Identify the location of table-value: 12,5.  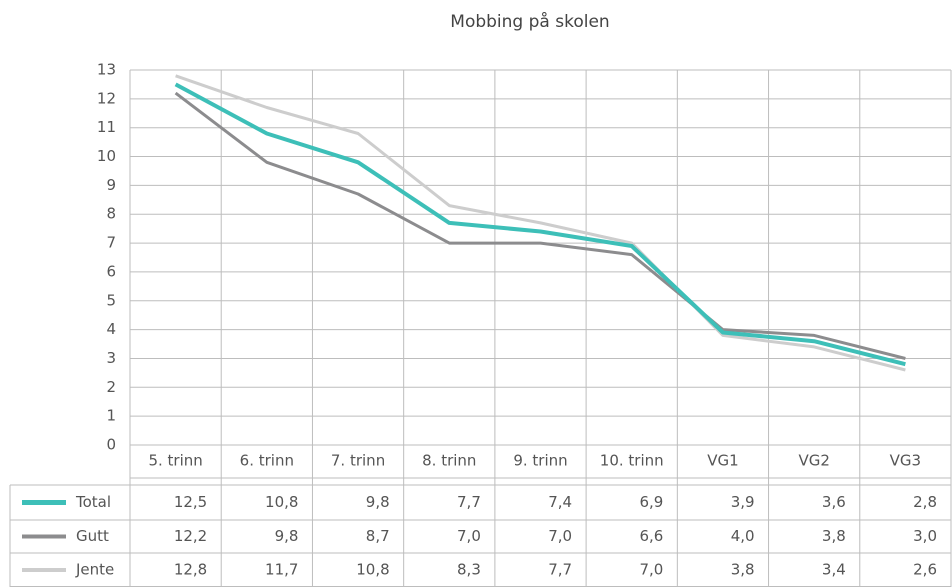
(190, 502).